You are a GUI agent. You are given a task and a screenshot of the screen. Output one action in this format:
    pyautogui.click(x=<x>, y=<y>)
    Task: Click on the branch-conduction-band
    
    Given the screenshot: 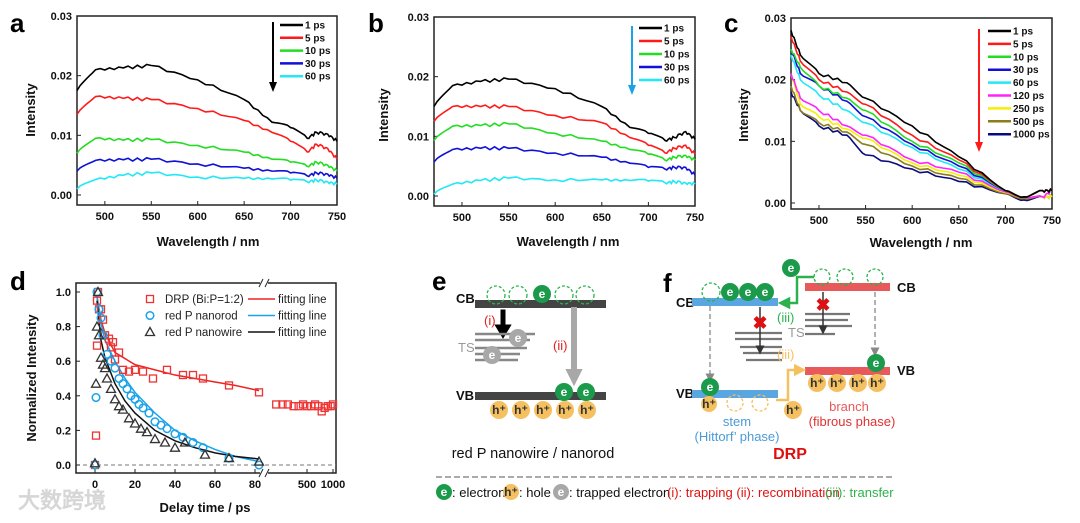 What is the action you would take?
    pyautogui.click(x=847, y=287)
    